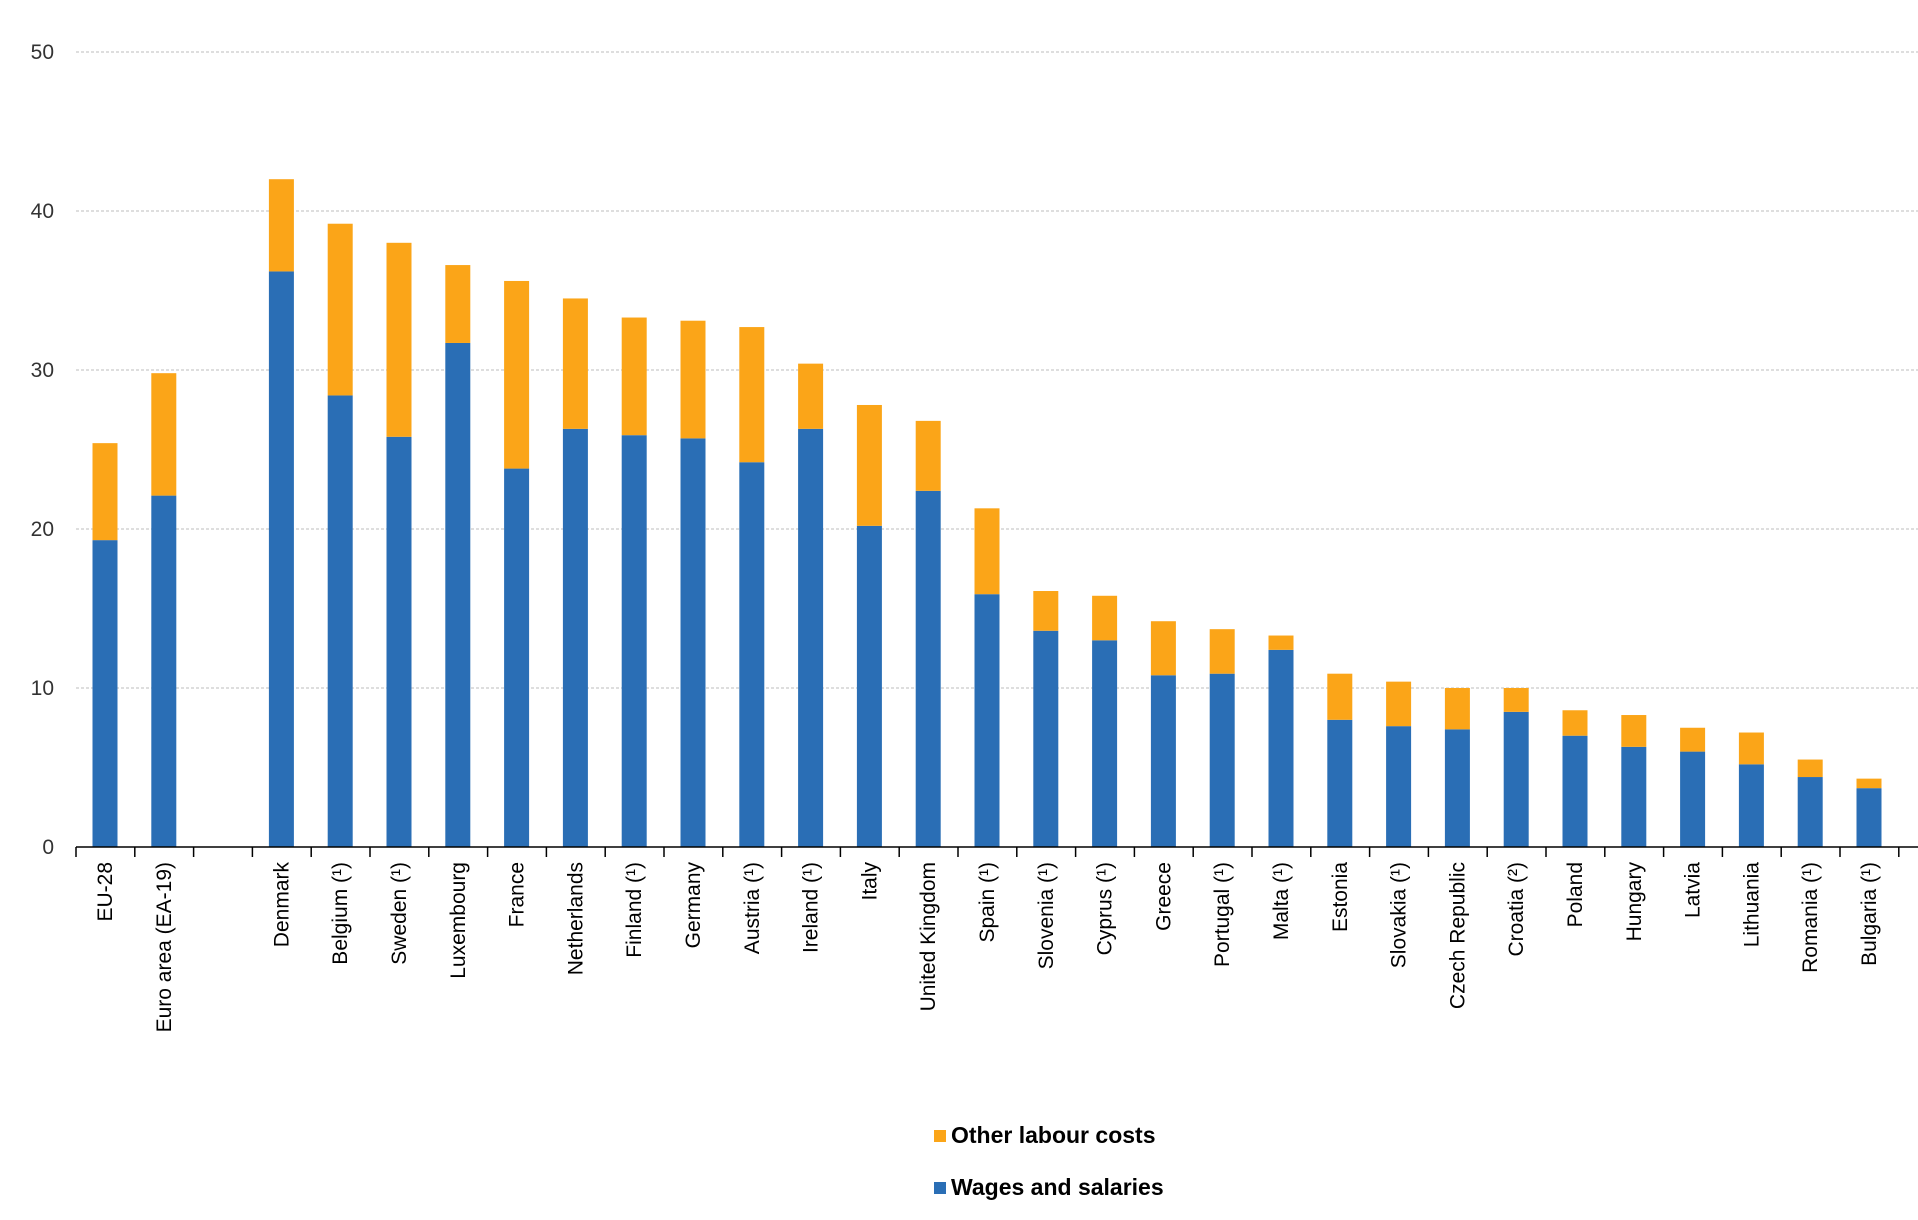 The width and height of the screenshot is (1918, 1220). Describe the element at coordinates (42, 211) in the screenshot. I see `y-tick-label: 40` at that location.